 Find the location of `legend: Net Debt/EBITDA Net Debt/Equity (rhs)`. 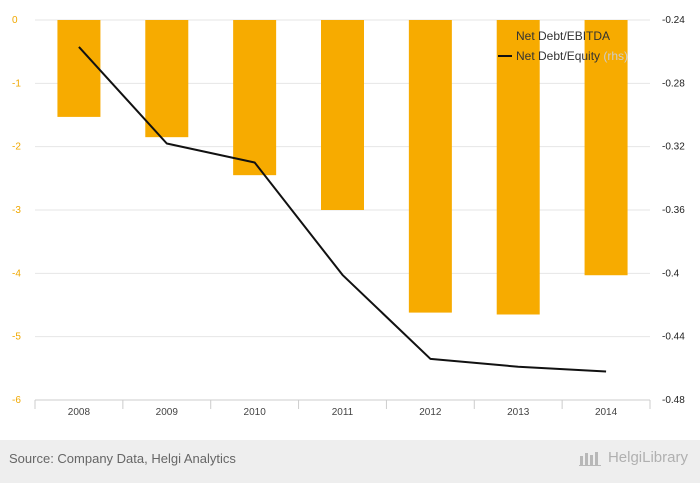

legend: Net Debt/EBITDA Net Debt/Equity (rhs) is located at coordinates (563, 46).